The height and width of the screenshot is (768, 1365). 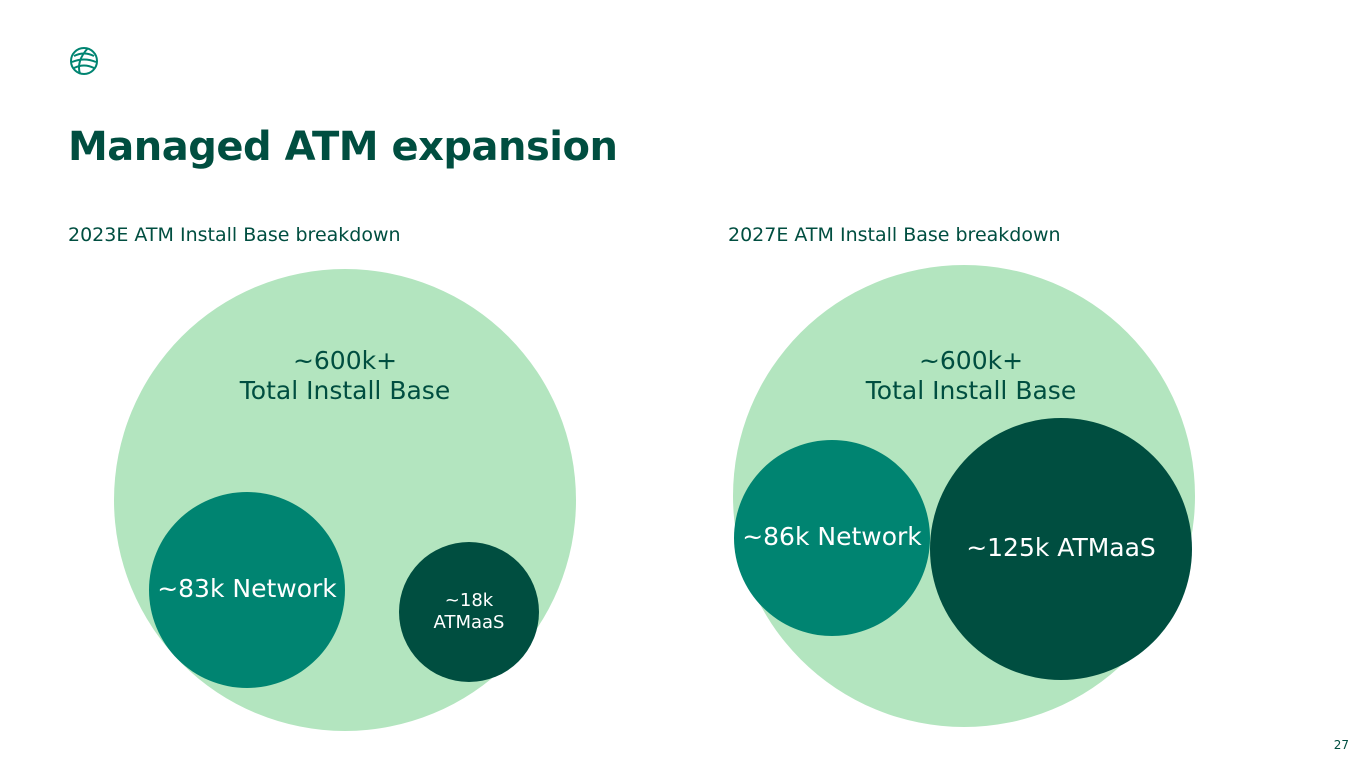 What do you see at coordinates (343, 147) in the screenshot?
I see `page-title: Managed ATM expansion` at bounding box center [343, 147].